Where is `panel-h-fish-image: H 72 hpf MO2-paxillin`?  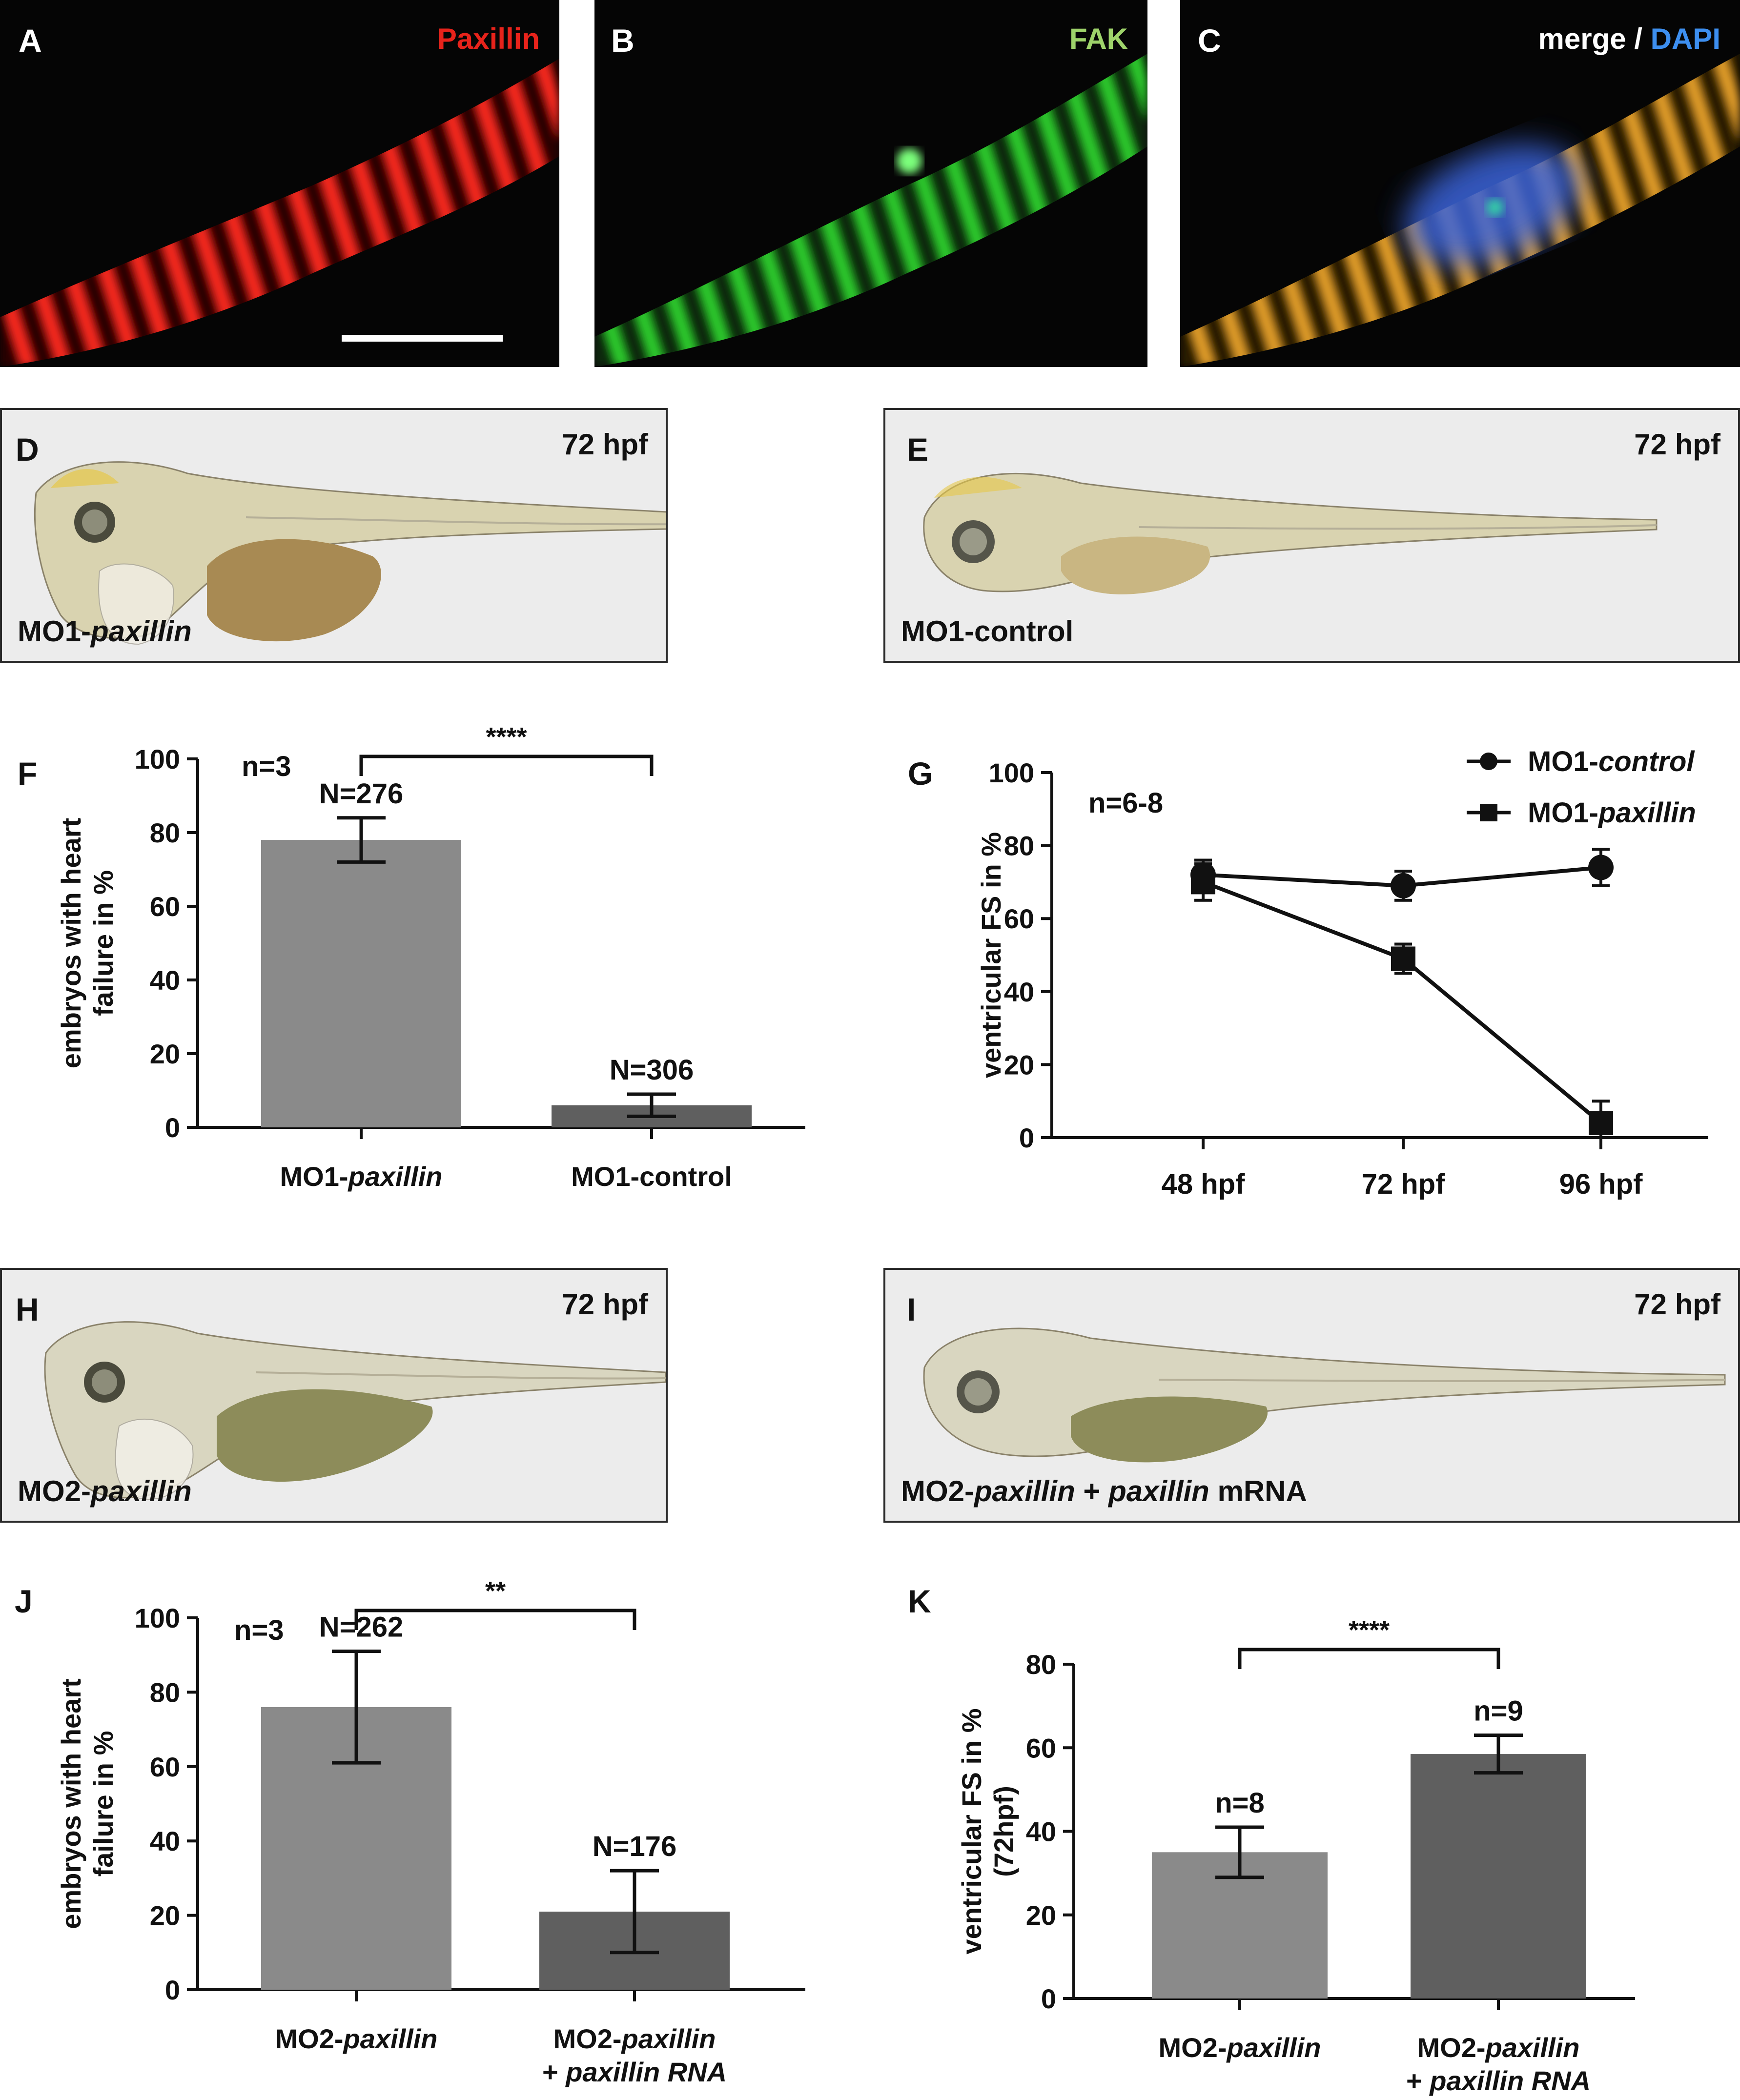 panel-h-fish-image: H 72 hpf MO2-paxillin is located at coordinates (334, 1396).